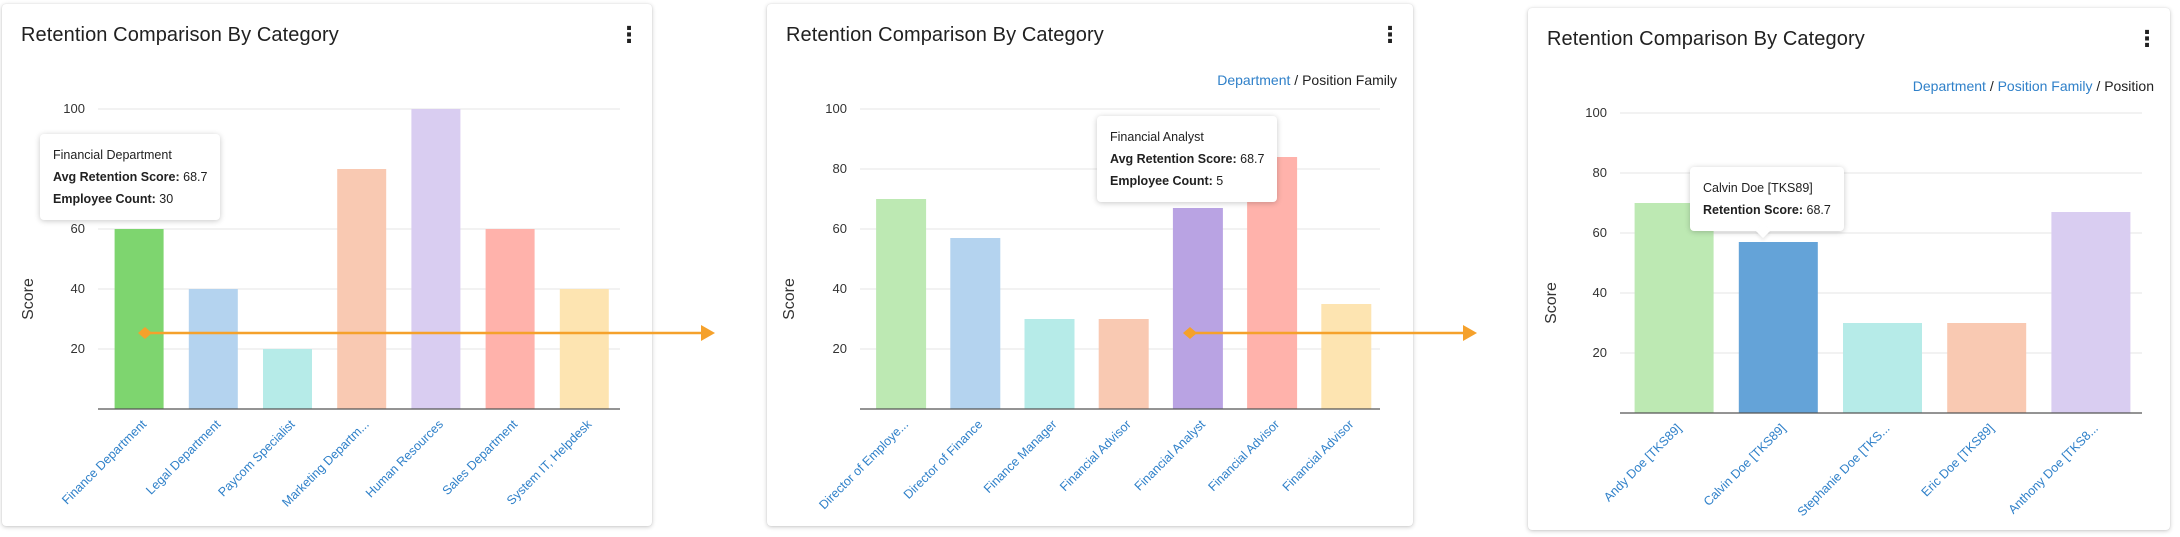  Describe the element at coordinates (1470, 333) in the screenshot. I see `drilldown-arrow-2-head` at that location.